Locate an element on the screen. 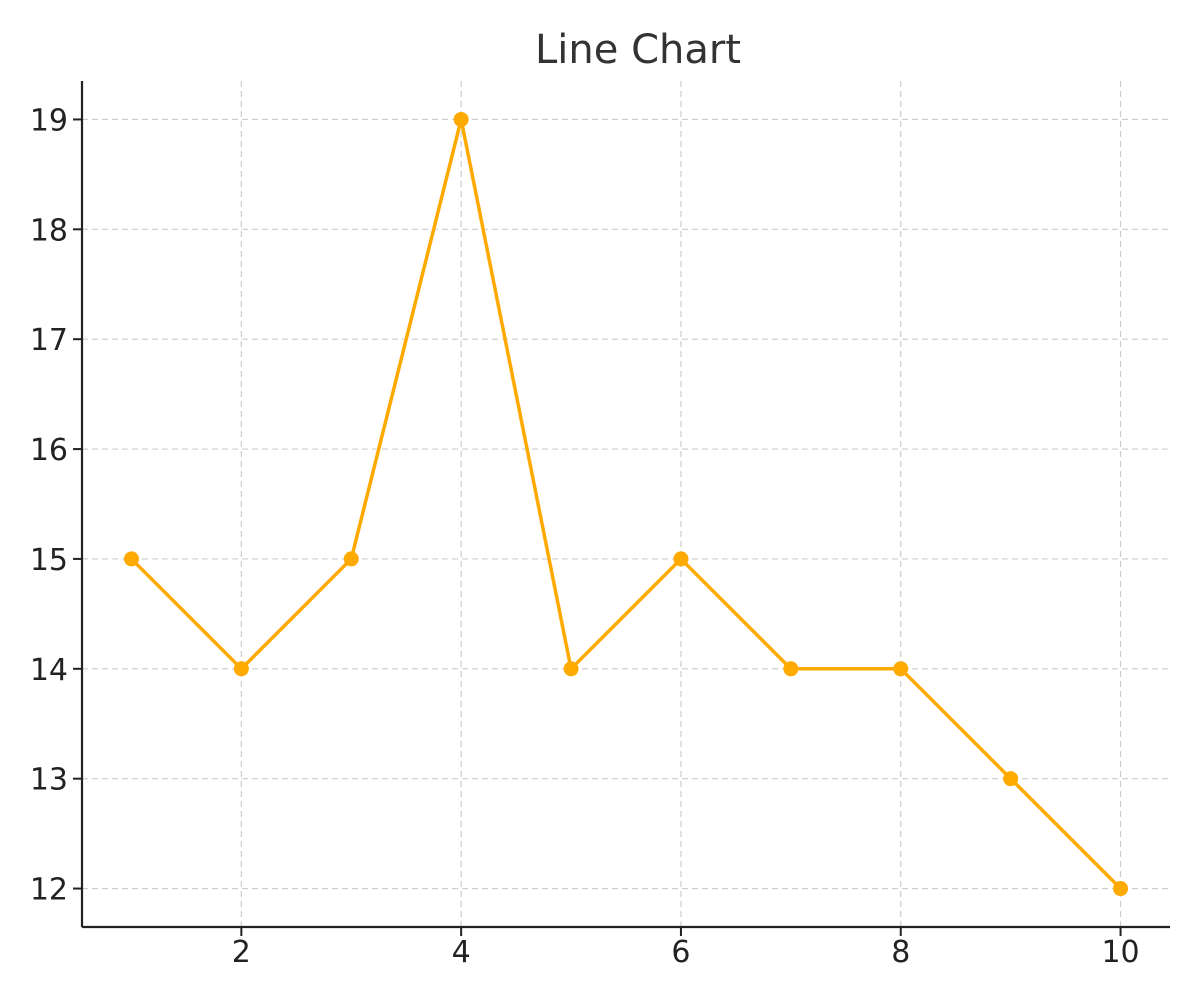 This screenshot has height=1000, width=1200. y-tick-label: 12 is located at coordinates (49, 890).